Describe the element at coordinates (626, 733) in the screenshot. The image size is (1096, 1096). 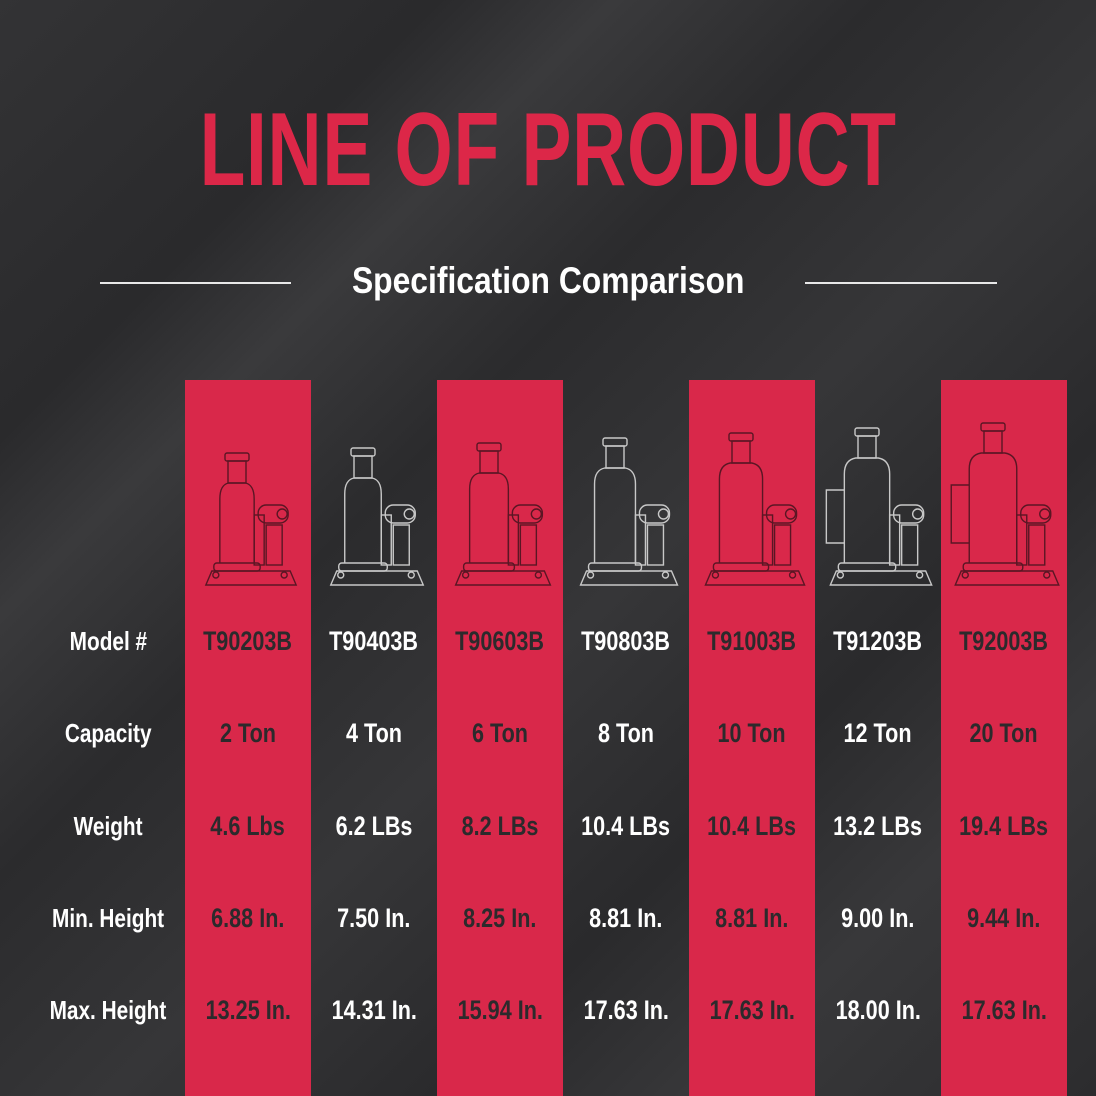
I see `cell-capacity: 8 Ton` at that location.